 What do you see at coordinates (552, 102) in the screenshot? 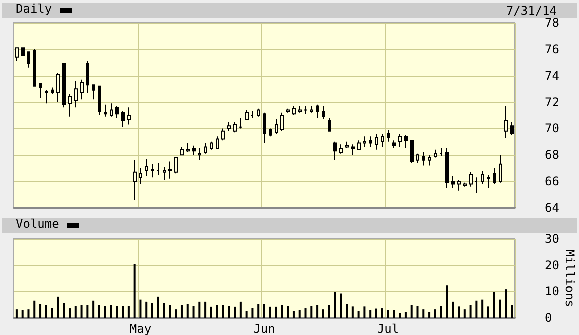
I see `y-tick-label: 72` at bounding box center [552, 102].